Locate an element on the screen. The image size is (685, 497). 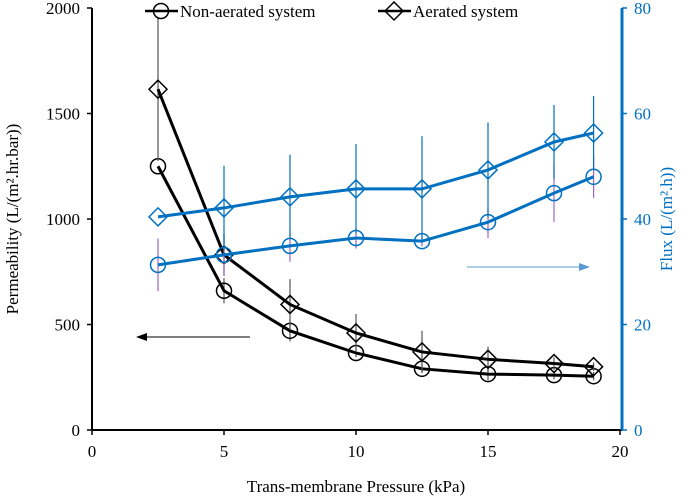
legend-marker-circle is located at coordinates (161, 11).